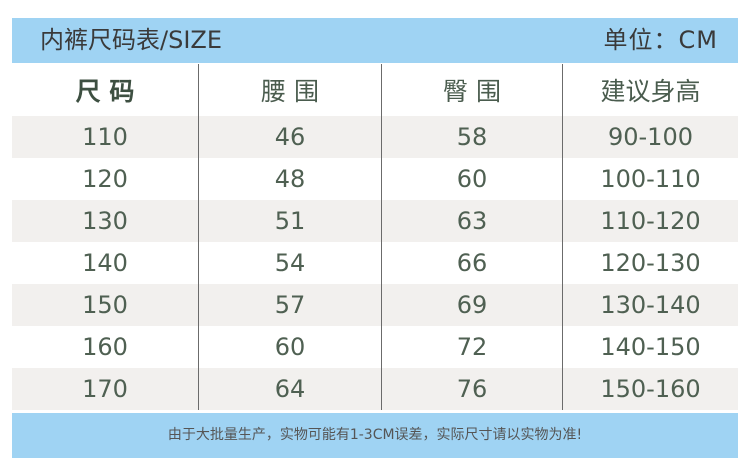  What do you see at coordinates (105, 389) in the screenshot?
I see `table-cell: 170` at bounding box center [105, 389].